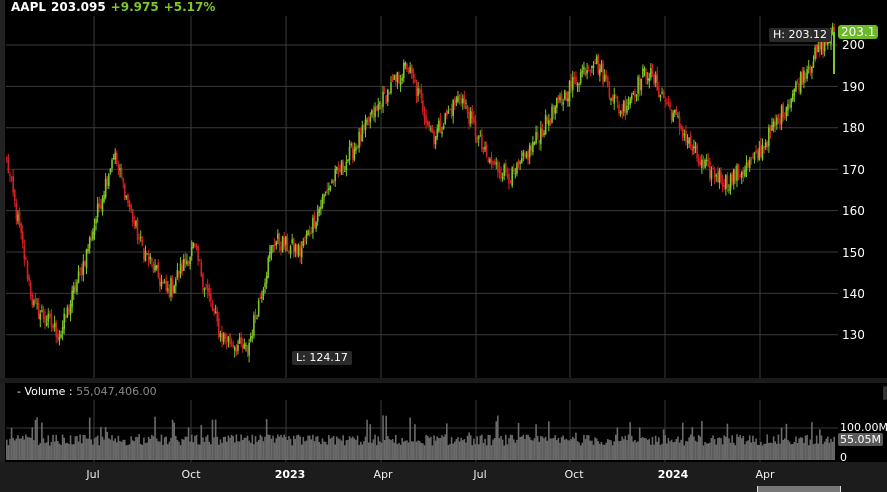 The height and width of the screenshot is (492, 887). Describe the element at coordinates (21, 391) in the screenshot. I see `volume-collapse-toggle: -` at that location.